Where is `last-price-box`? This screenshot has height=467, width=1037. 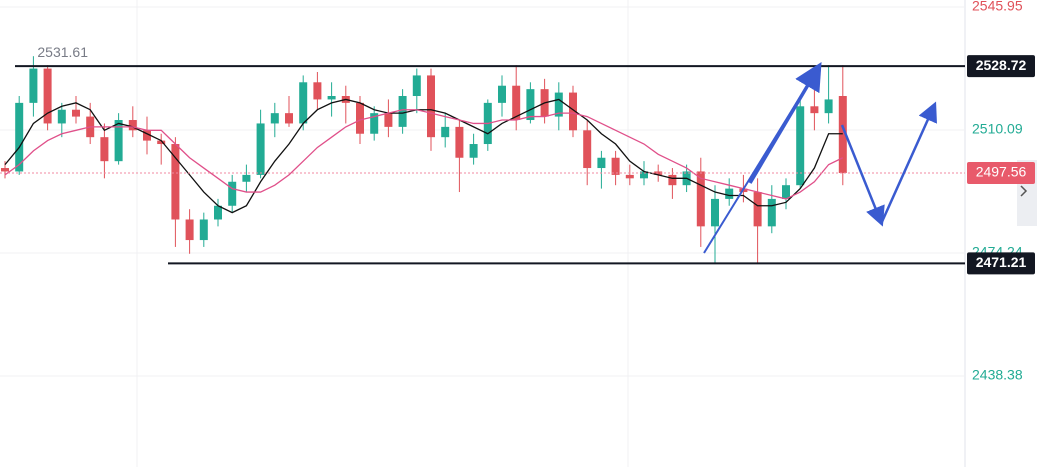 last-price-box is located at coordinates (1001, 172).